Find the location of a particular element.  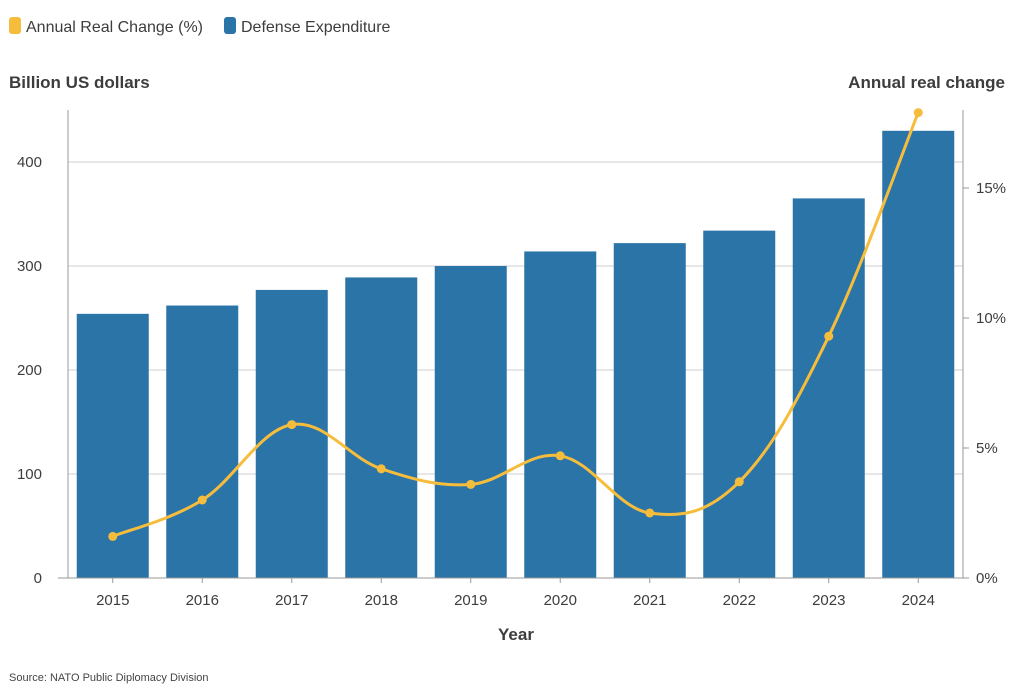

source-note: Source: NATO Public Diplomacy Division is located at coordinates (109, 678).